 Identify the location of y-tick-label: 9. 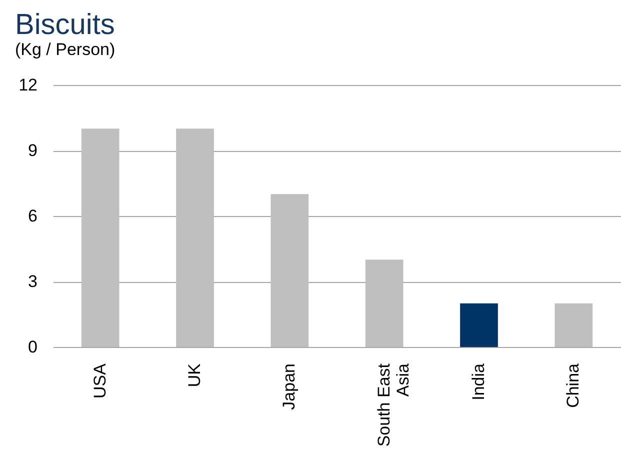
(33, 150).